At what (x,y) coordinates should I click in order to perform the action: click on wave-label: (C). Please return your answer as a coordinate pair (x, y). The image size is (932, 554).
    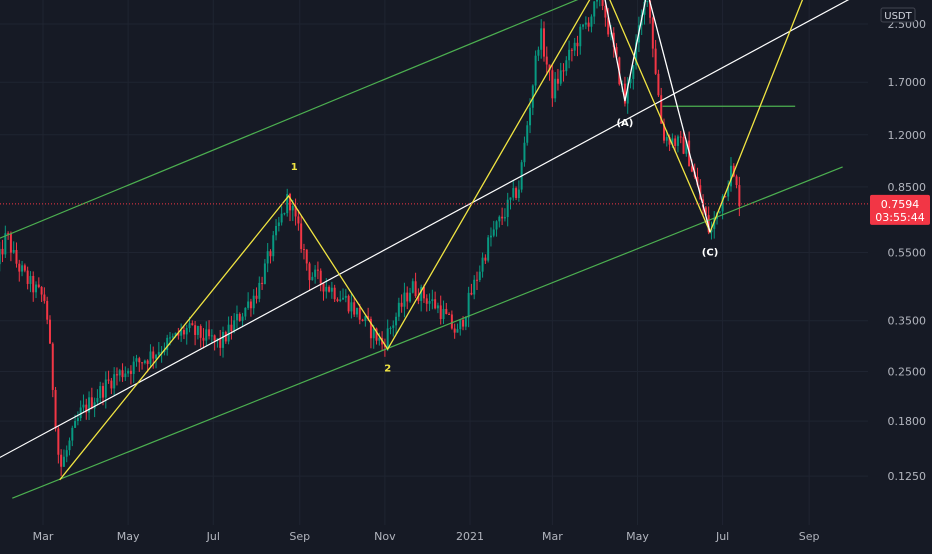
    Looking at the image, I should click on (710, 252).